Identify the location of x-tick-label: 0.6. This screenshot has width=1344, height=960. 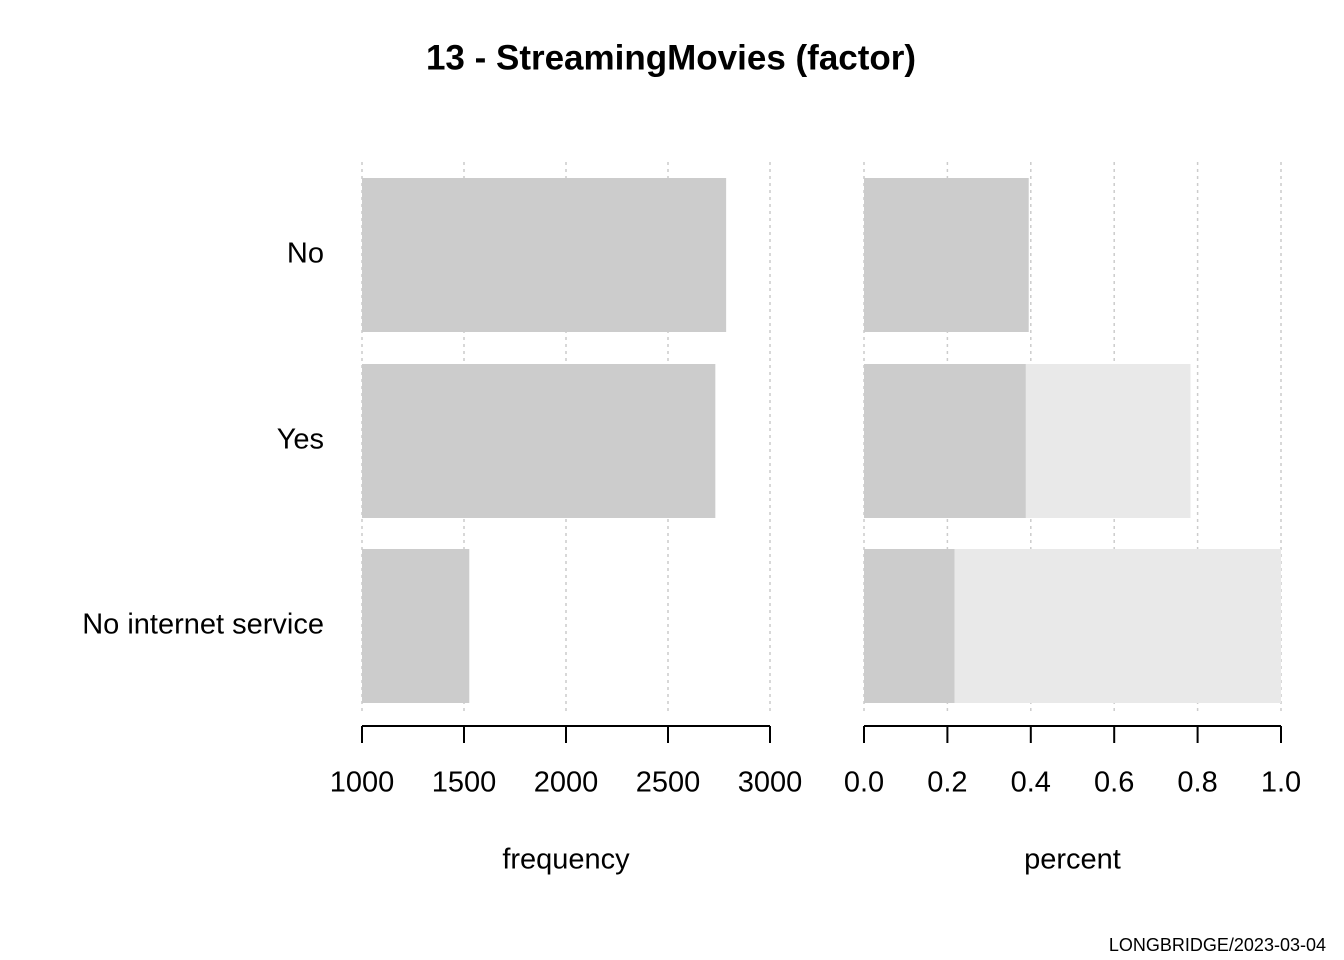
(1114, 783).